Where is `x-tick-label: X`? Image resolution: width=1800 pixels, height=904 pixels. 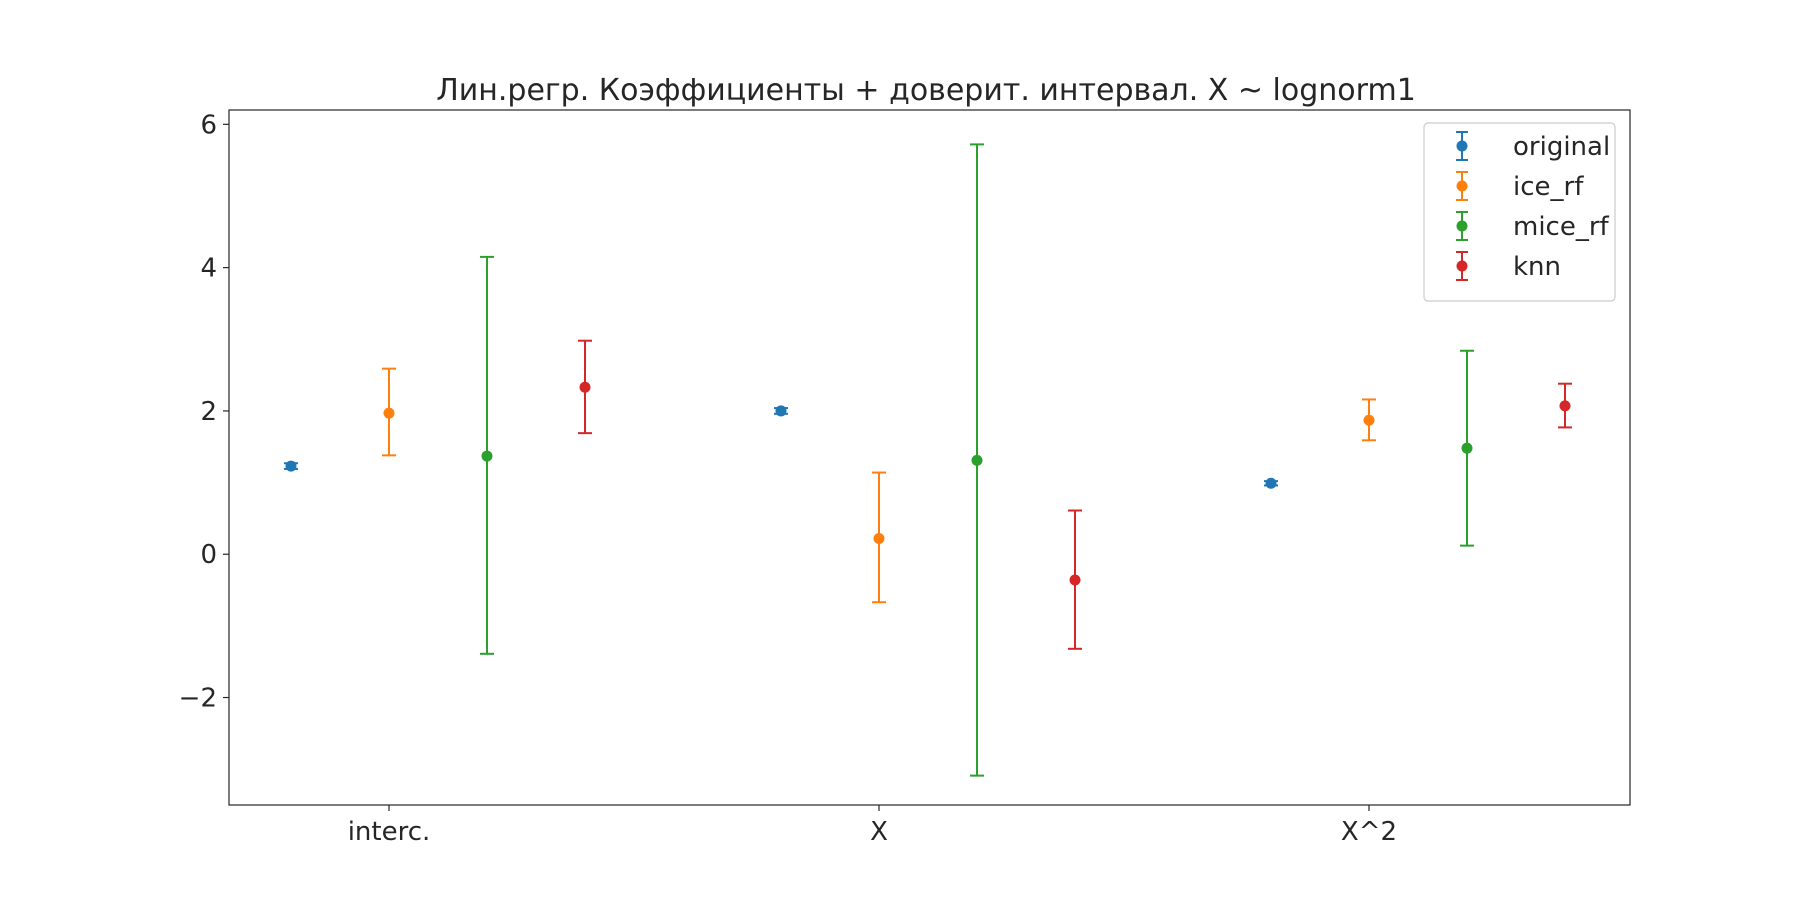
x-tick-label: X is located at coordinates (879, 832).